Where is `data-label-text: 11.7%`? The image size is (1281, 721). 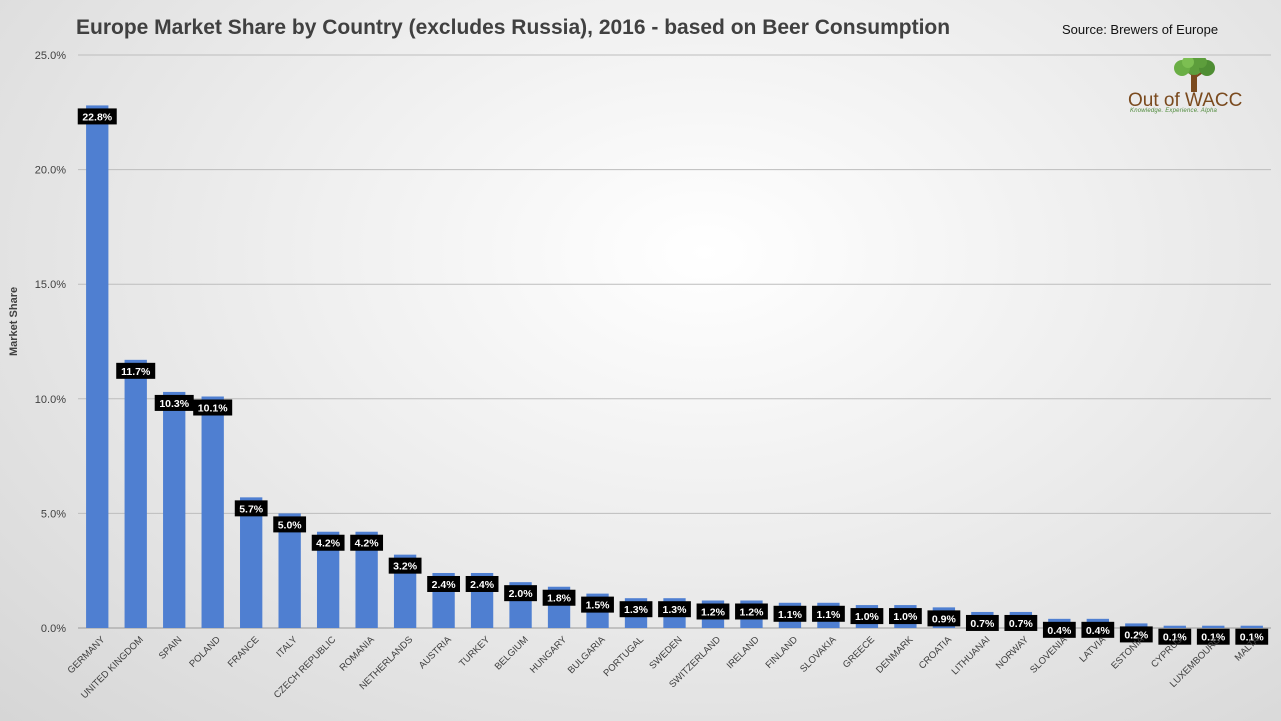
data-label-text: 11.7% is located at coordinates (136, 372).